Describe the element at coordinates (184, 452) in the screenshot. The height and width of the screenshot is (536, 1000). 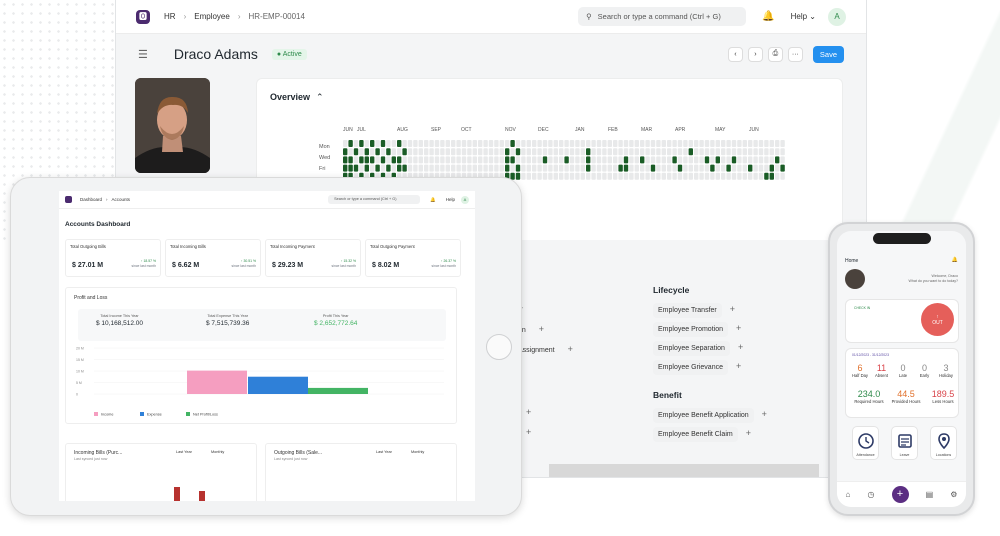
I see `incoming-filter-year: Last Year` at that location.